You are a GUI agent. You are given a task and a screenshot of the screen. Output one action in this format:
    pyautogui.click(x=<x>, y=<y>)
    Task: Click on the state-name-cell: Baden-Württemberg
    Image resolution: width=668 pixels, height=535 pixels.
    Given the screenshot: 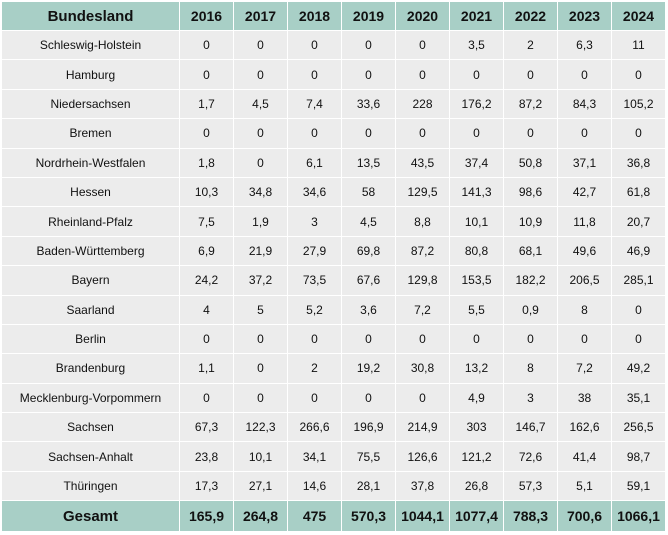 What is the action you would take?
    pyautogui.click(x=90, y=251)
    